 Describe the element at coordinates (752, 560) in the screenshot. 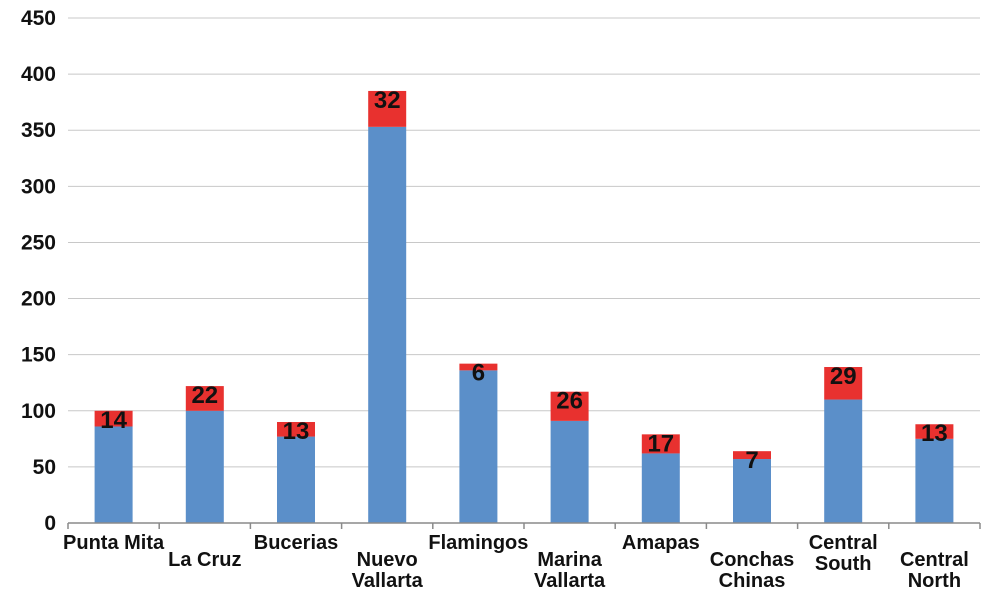

I see `x-category-label-line: Conchas` at that location.